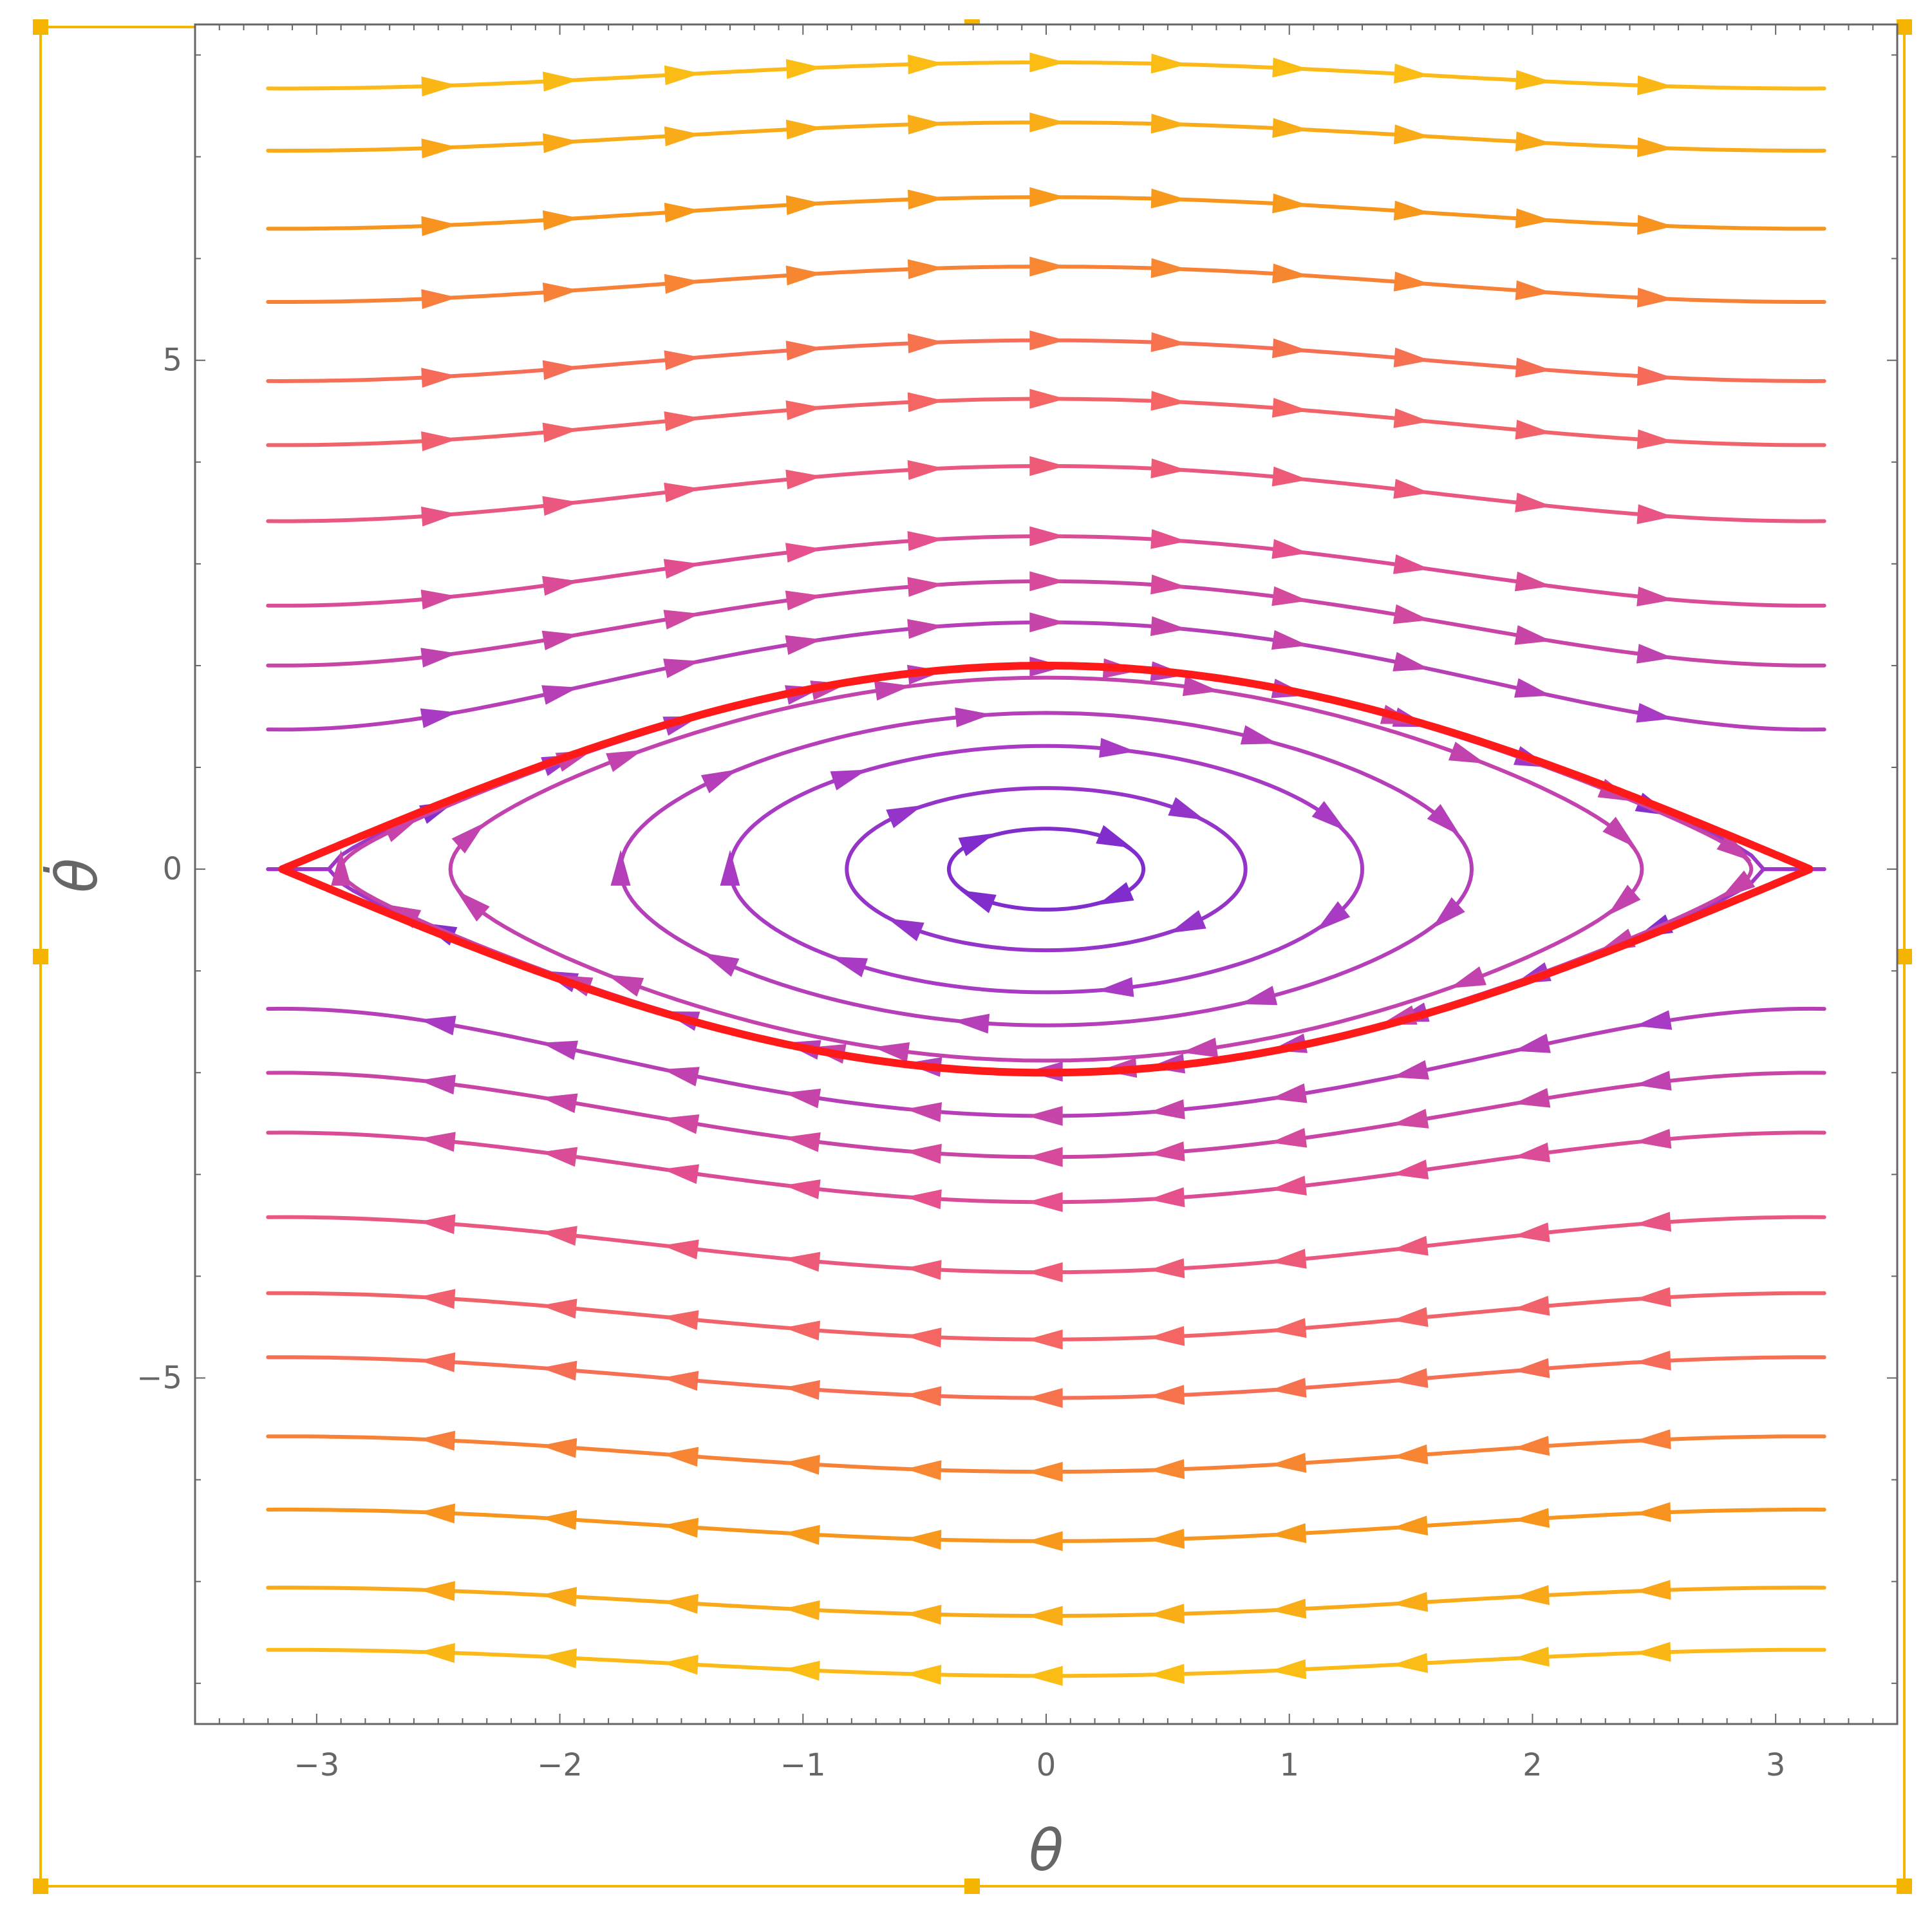 Image resolution: width=1932 pixels, height=1921 pixels. What do you see at coordinates (560, 1765) in the screenshot?
I see `x-tick-label: −2` at bounding box center [560, 1765].